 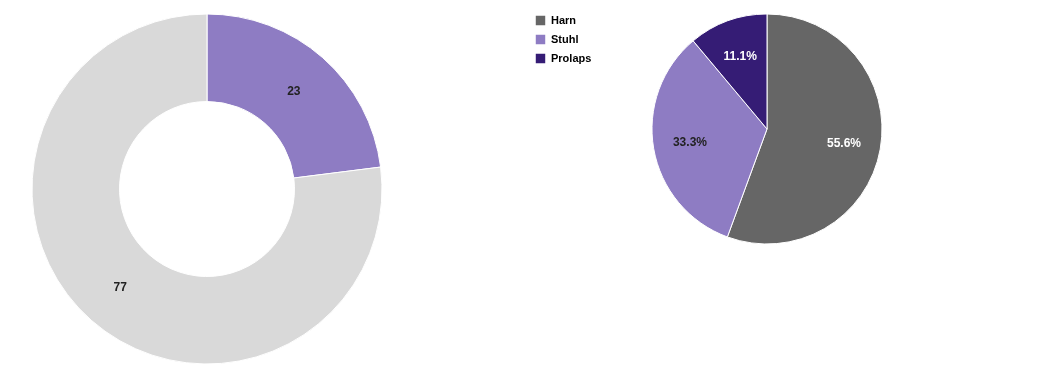 What do you see at coordinates (740, 55) in the screenshot?
I see `data-label: 11.1%` at bounding box center [740, 55].